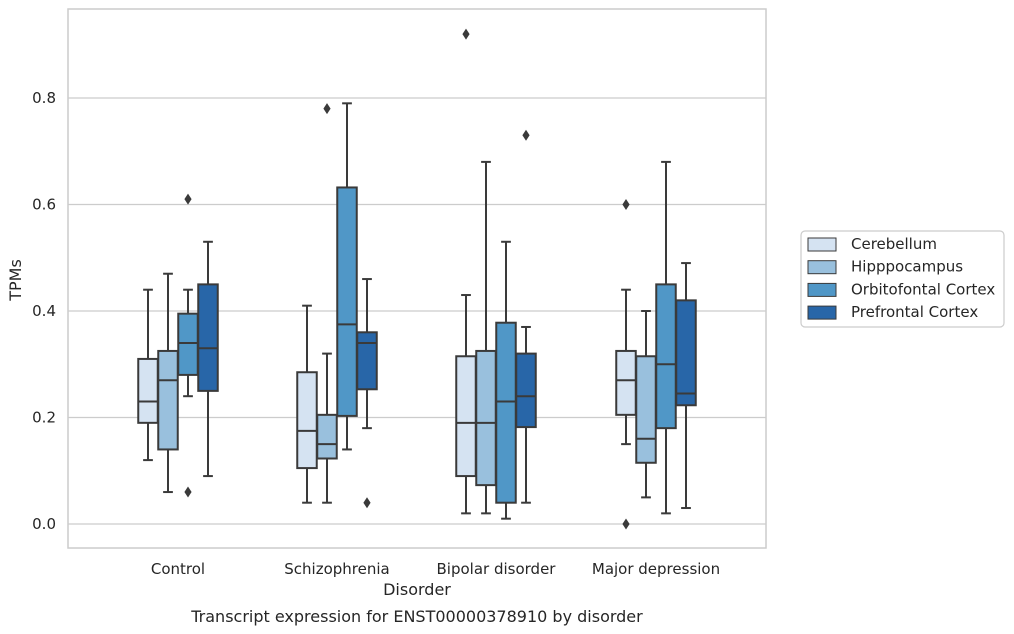 The image size is (1014, 634). What do you see at coordinates (44, 524) in the screenshot?
I see `y-tick-label: 0.0` at bounding box center [44, 524].